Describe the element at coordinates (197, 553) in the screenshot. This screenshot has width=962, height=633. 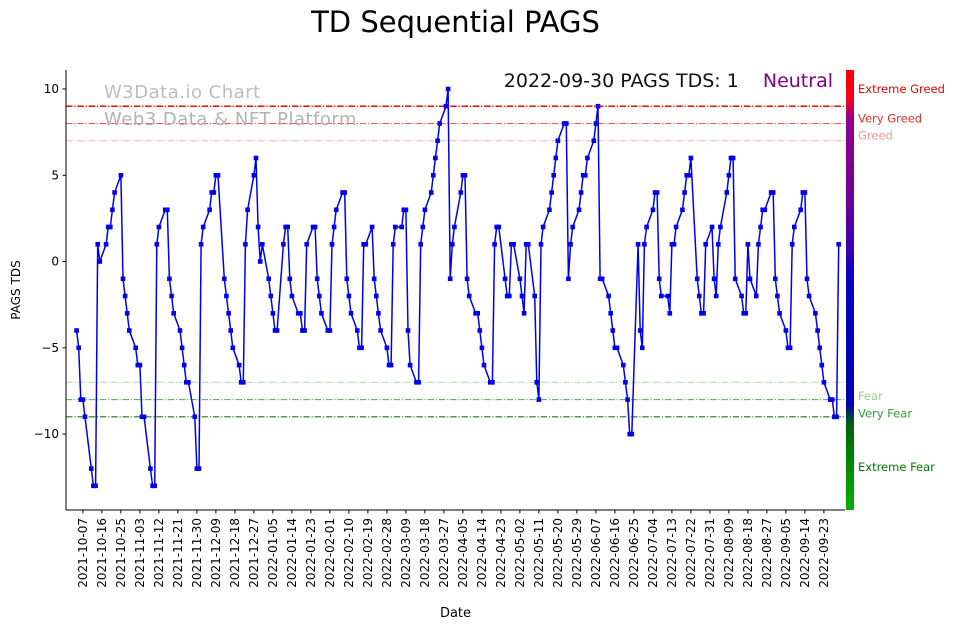
I see `x-tick-label: 2021-11-30` at that location.